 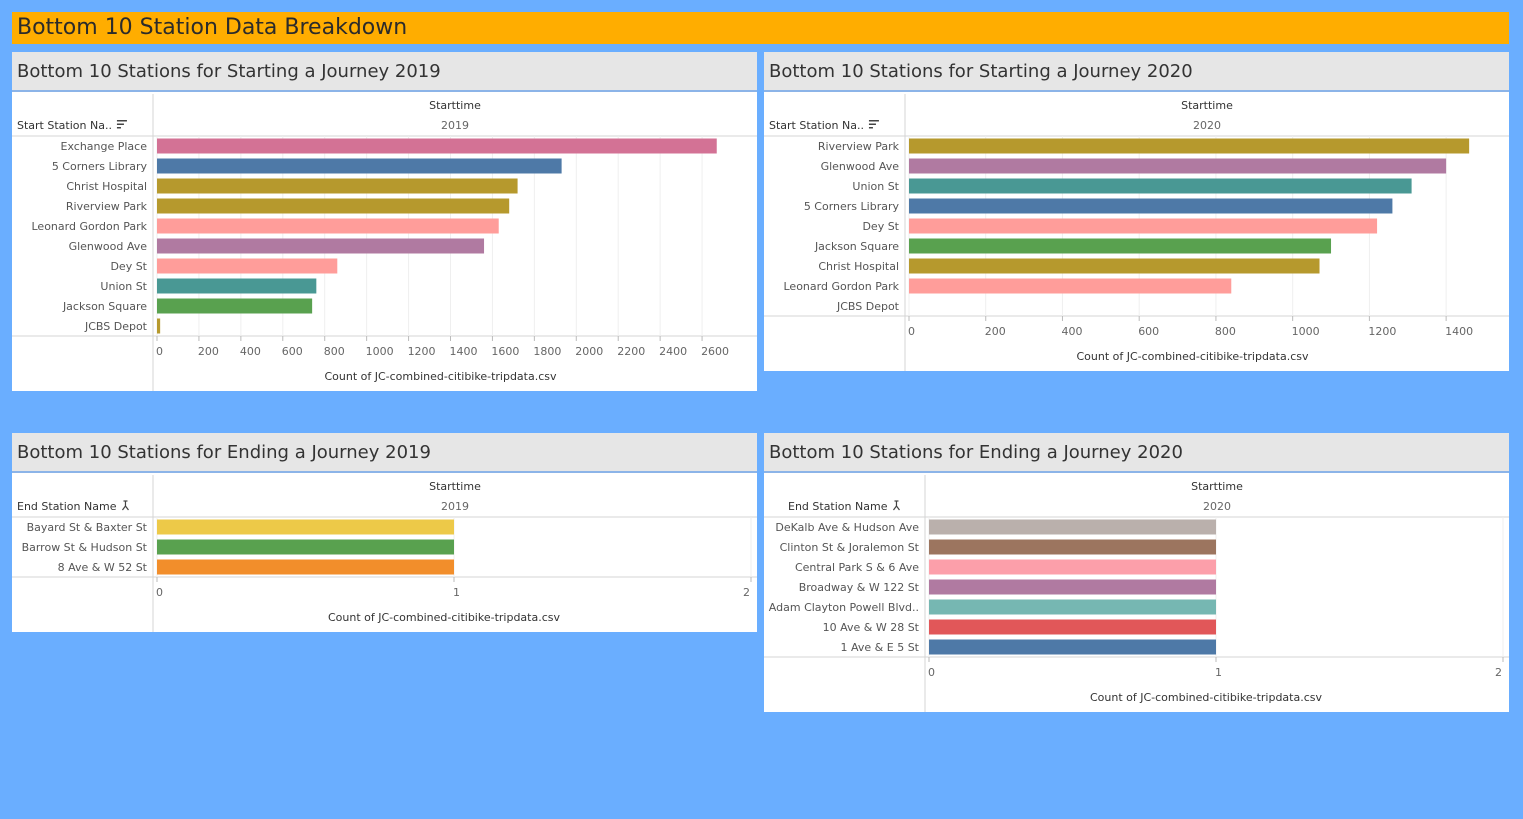 I want to click on tick-label: 1600, so click(x=505, y=351).